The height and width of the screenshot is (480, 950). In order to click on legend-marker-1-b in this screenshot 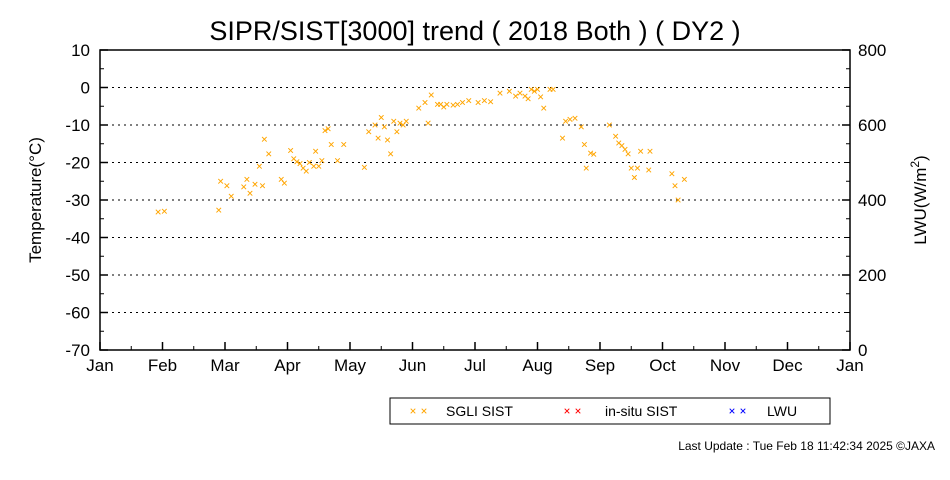, I will do `click(578, 411)`.